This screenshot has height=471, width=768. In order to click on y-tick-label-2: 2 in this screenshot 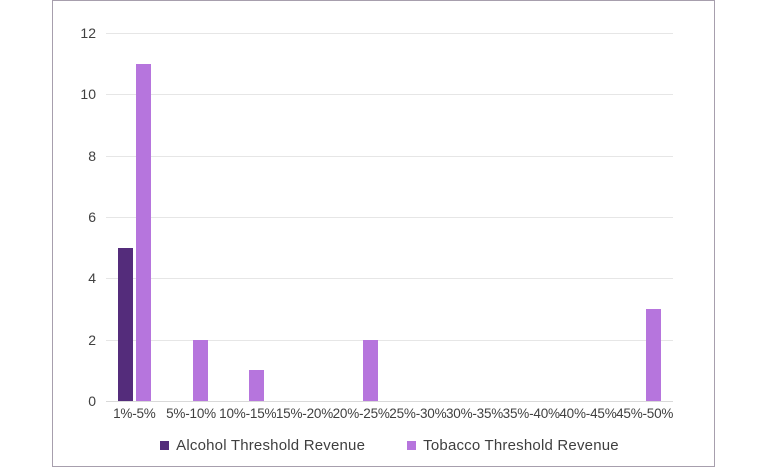, I will do `click(92, 339)`.